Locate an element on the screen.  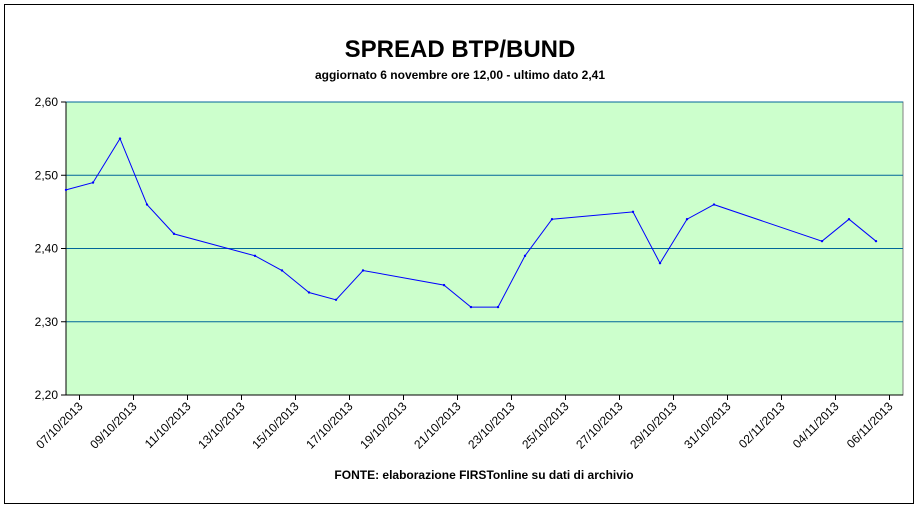
y-tick-label: 2,20 is located at coordinates (47, 395).